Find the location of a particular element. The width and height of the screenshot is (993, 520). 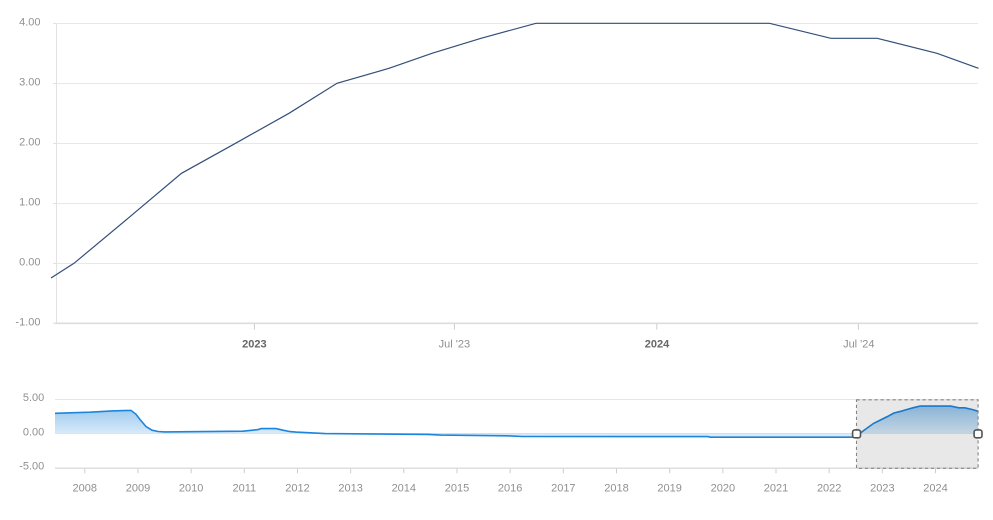

svg-text: 2009 is located at coordinates (138, 489).